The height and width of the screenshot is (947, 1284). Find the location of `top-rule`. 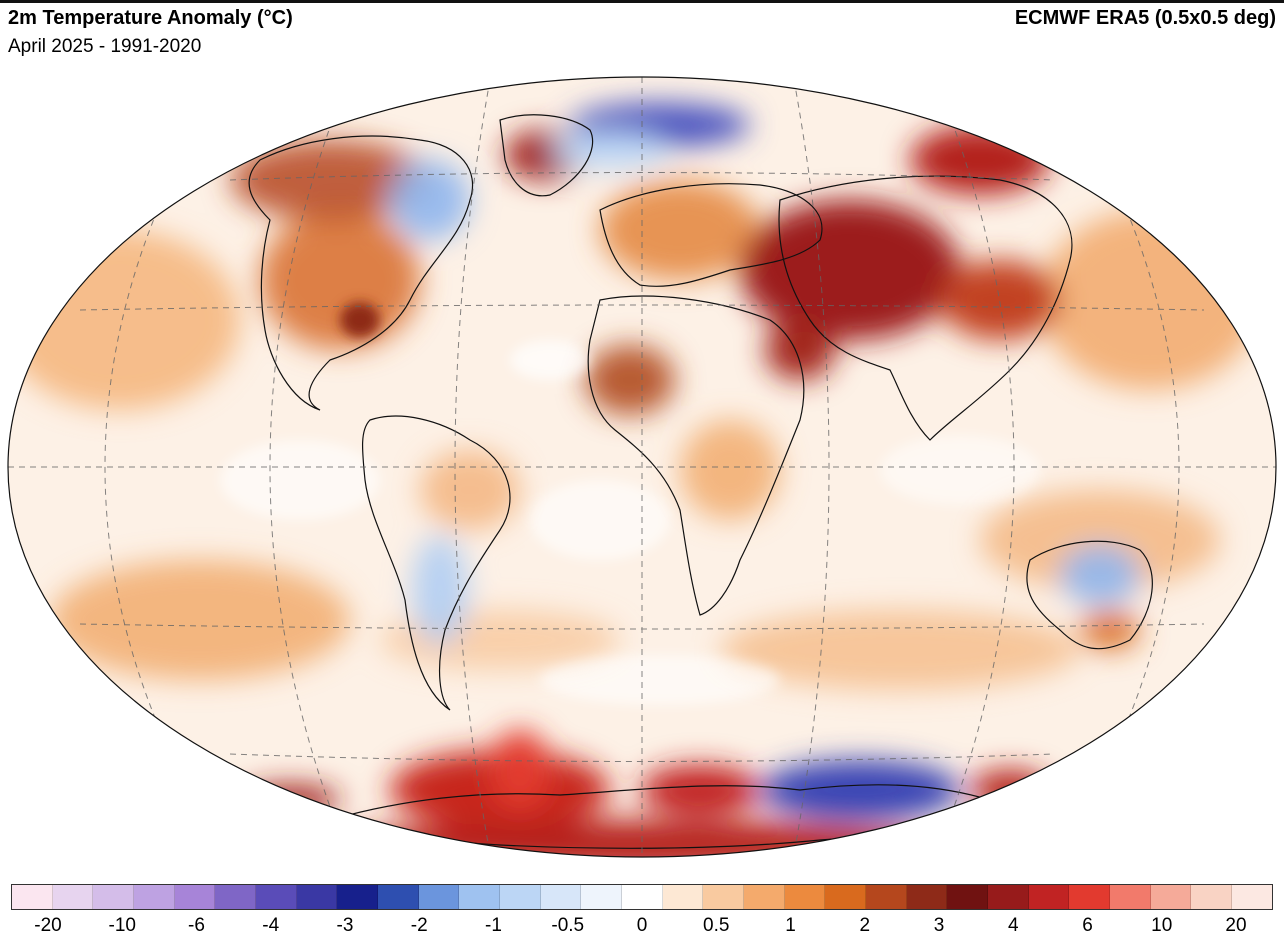

top-rule is located at coordinates (642, 1).